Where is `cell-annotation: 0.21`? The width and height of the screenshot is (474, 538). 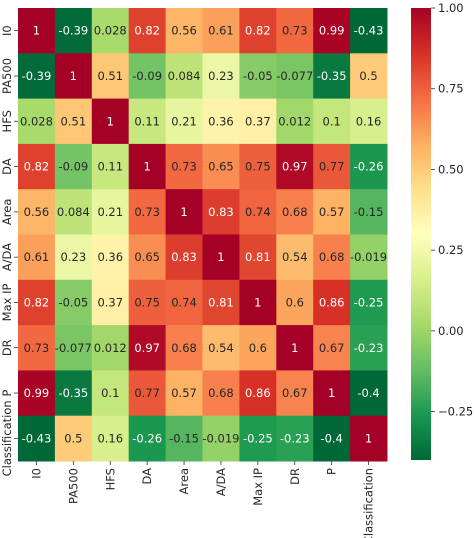
cell-annotation: 0.21 is located at coordinates (110, 212).